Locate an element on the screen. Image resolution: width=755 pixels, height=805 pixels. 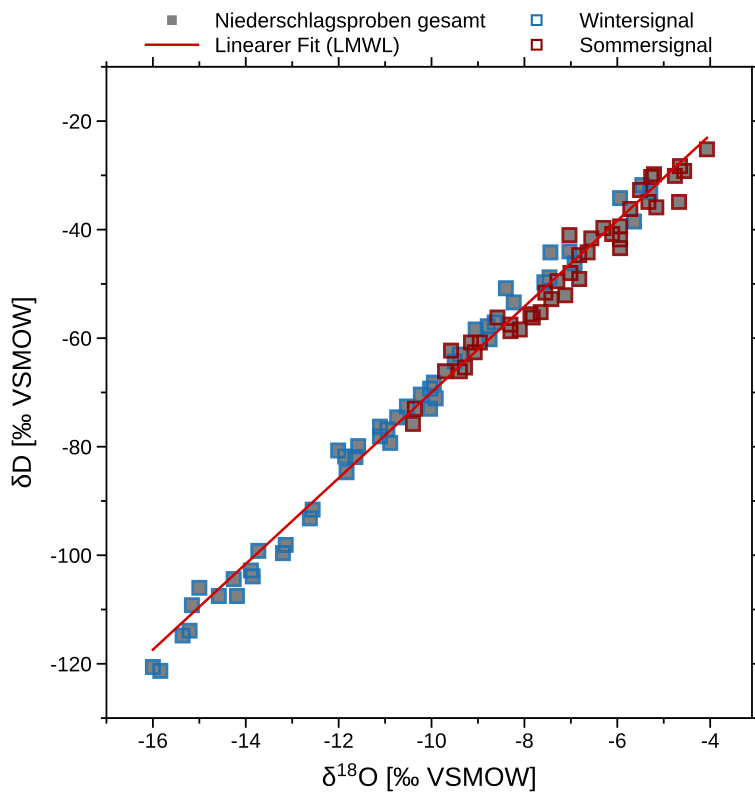
x-tick-label: -16 is located at coordinates (153, 740).